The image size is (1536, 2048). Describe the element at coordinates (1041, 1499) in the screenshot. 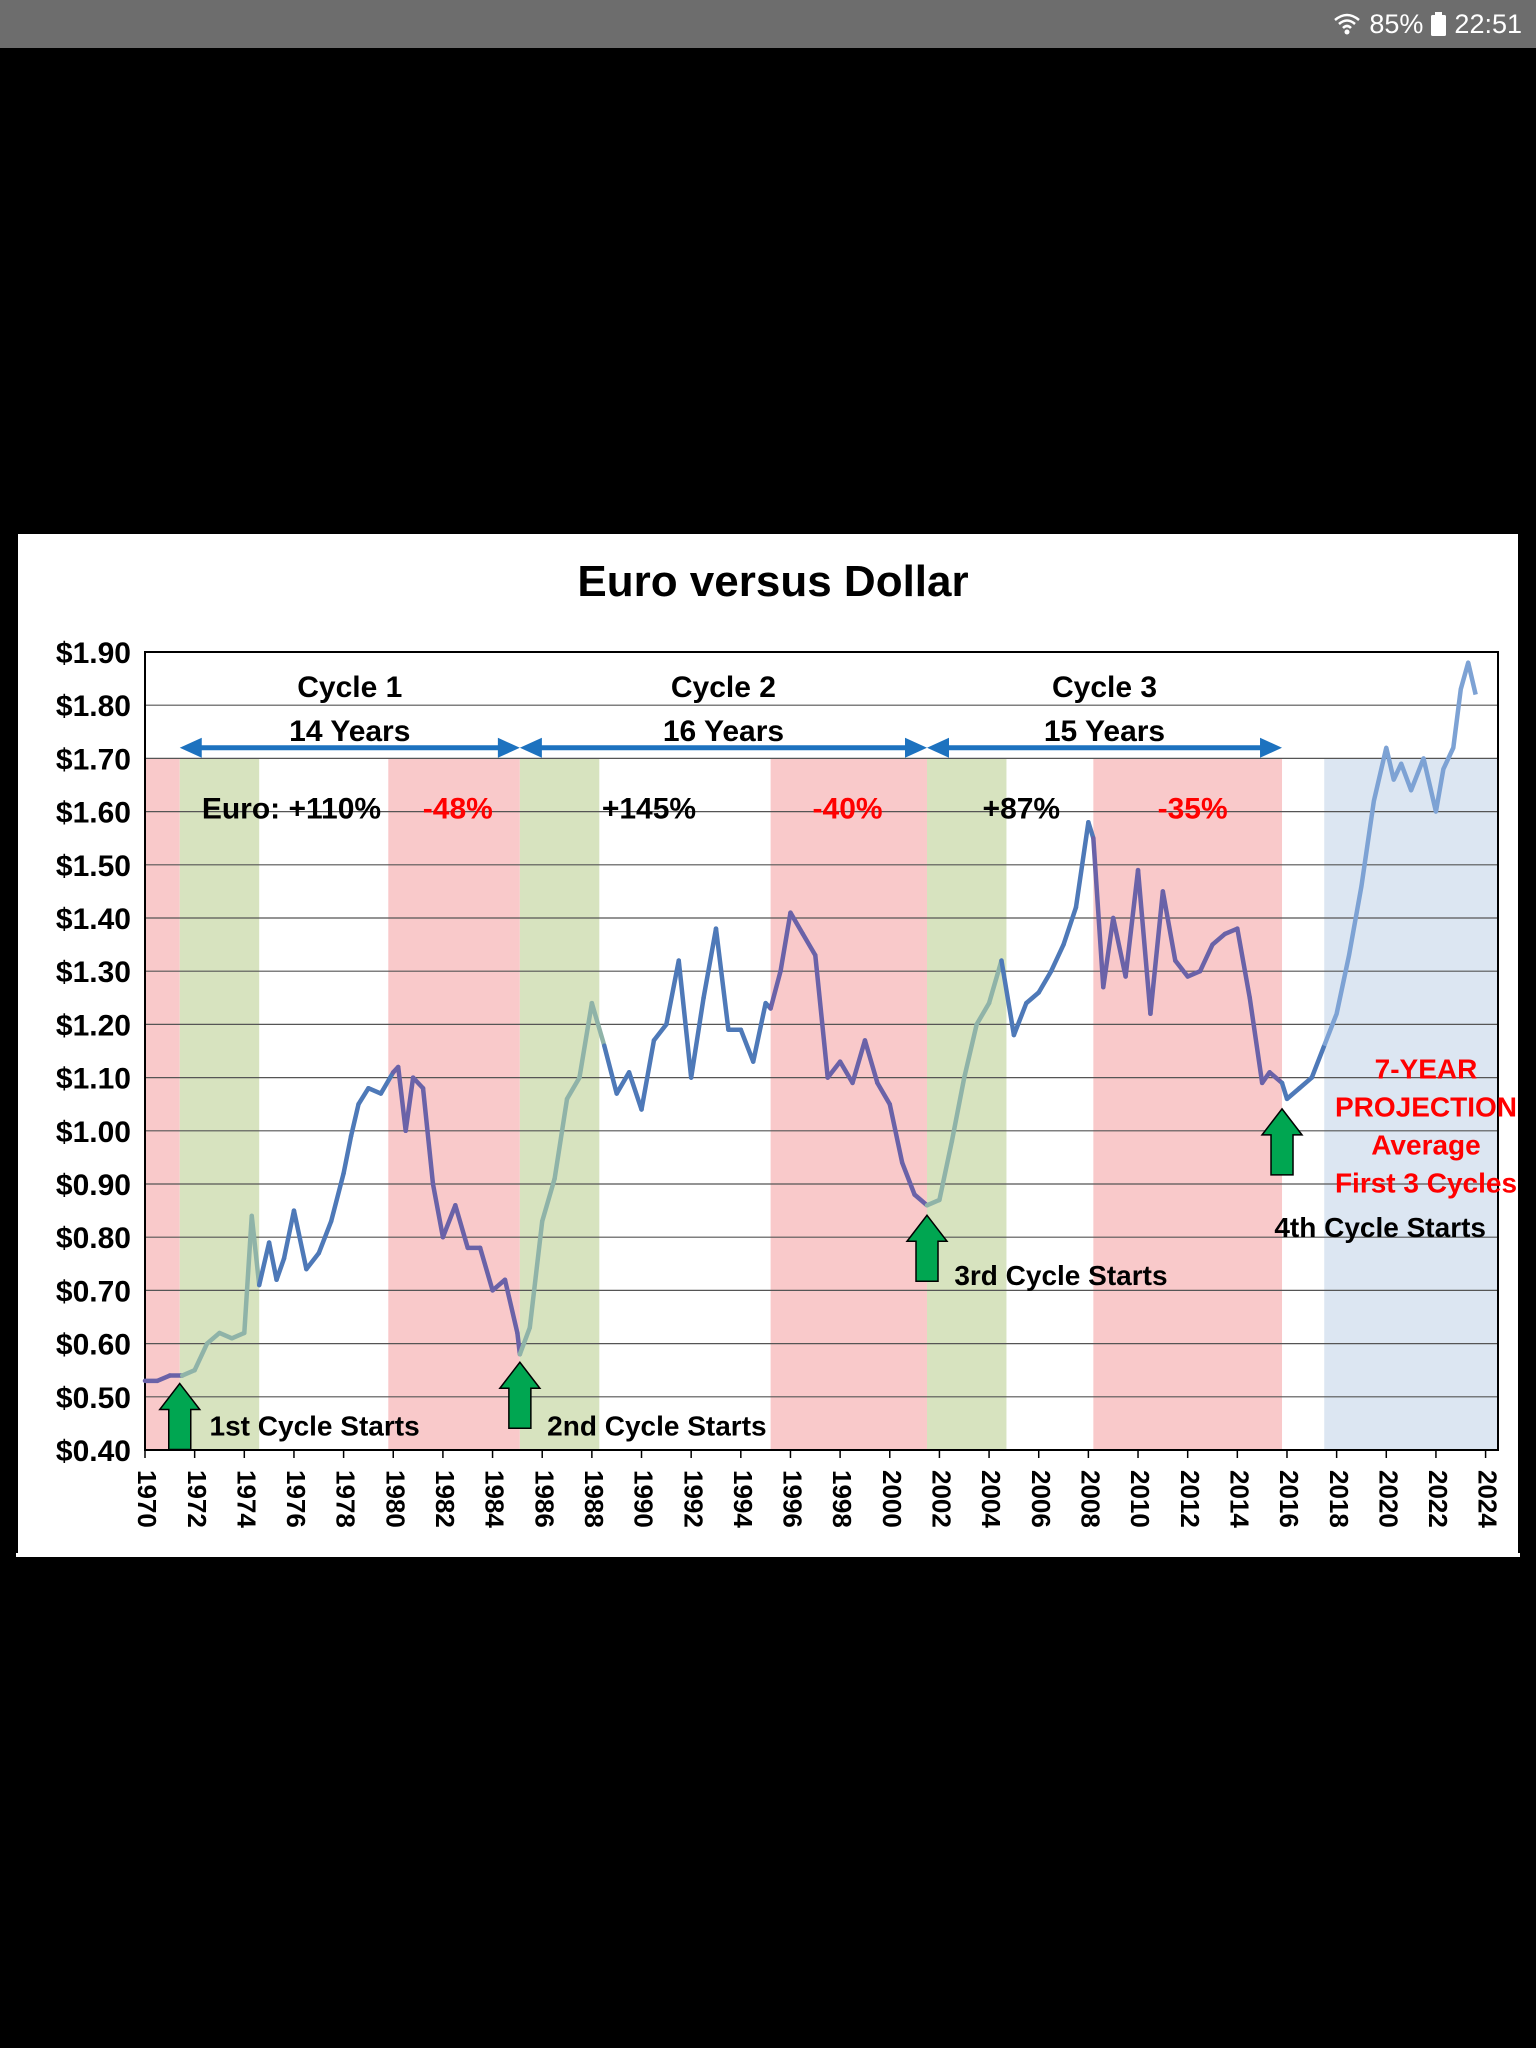

I see `x-tick-label: 2006` at that location.